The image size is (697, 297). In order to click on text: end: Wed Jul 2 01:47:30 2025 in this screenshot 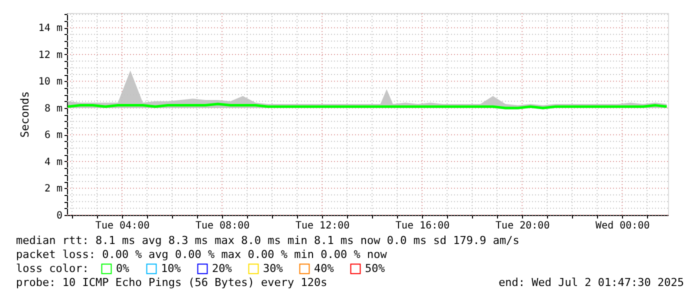, I will do `click(591, 282)`.